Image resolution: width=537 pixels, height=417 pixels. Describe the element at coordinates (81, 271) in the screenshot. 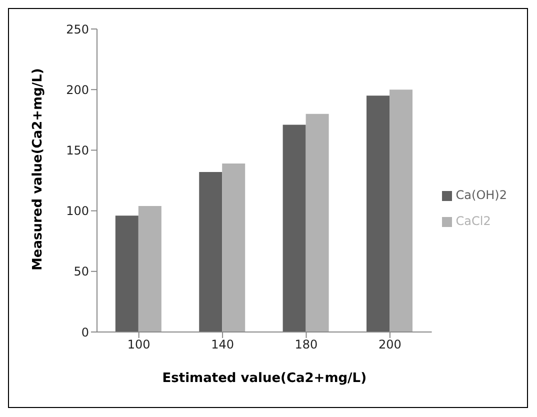

I see `y-tick-label: 50` at that location.